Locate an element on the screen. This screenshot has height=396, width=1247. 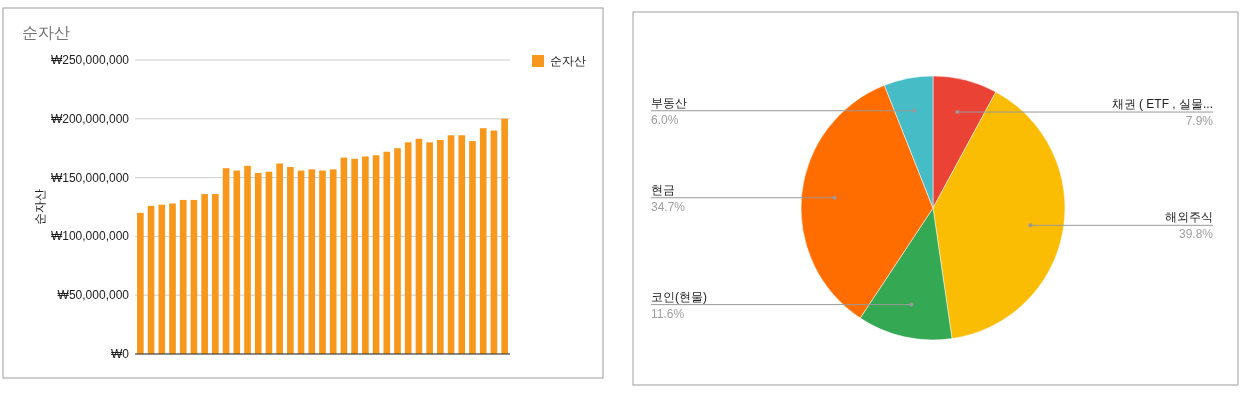
data-label: 11.6% is located at coordinates (668, 313).